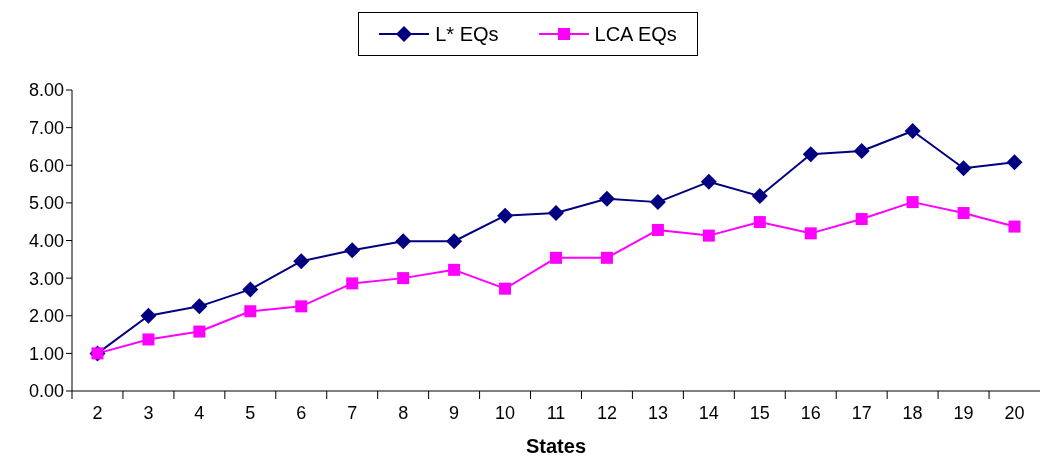  What do you see at coordinates (556, 413) in the screenshot?
I see `x-tick-label: 11` at bounding box center [556, 413].